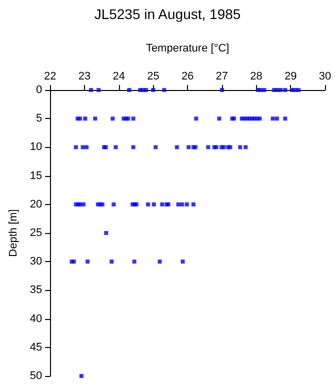  Describe the element at coordinates (36, 233) in the screenshot. I see `y-tick-label: 25` at that location.